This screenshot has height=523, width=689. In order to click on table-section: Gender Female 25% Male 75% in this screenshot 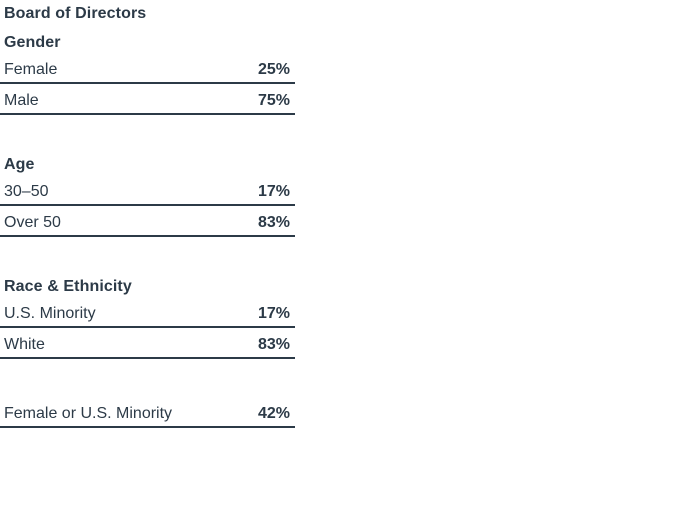, I will do `click(147, 74)`.